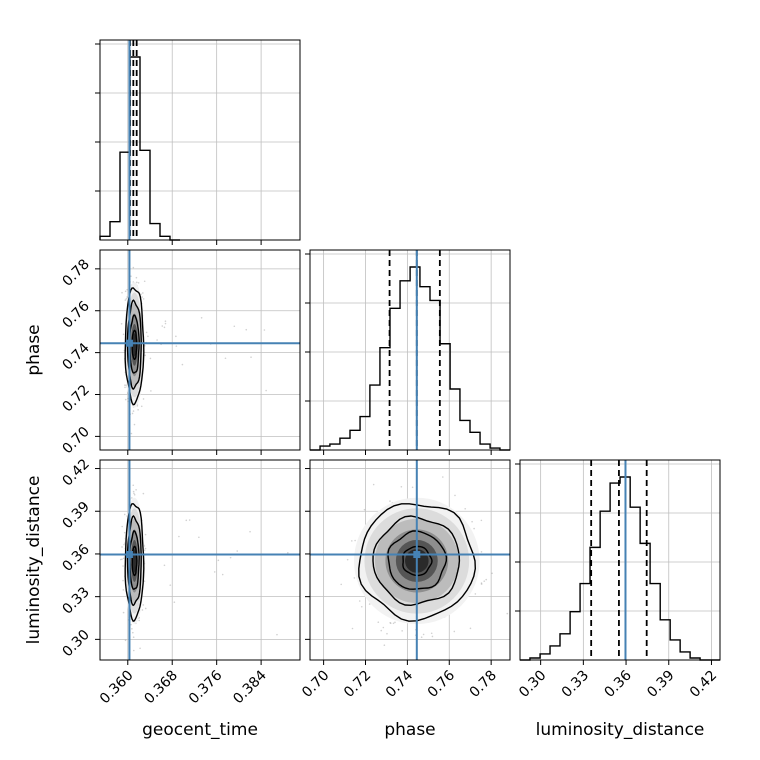 The image size is (760, 760). I want to click on panel-phase-luminosity_distance, so click(410, 560).